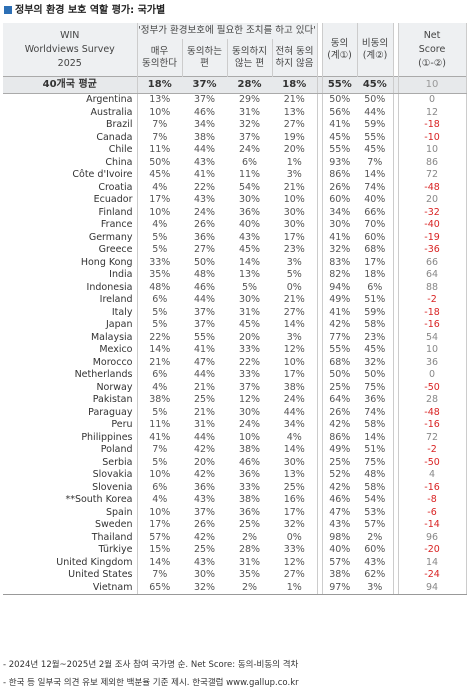 The width and height of the screenshot is (469, 697). I want to click on table-row: Spain 10% 37% 36% 17% 47% 53% -6, so click(235, 512).